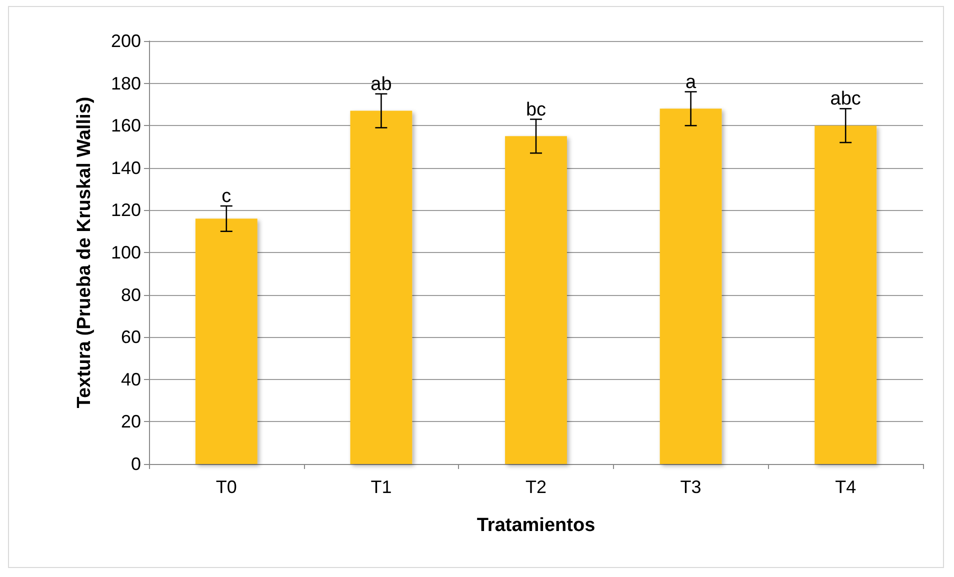  What do you see at coordinates (691, 82) in the screenshot?
I see `annotation: a` at bounding box center [691, 82].